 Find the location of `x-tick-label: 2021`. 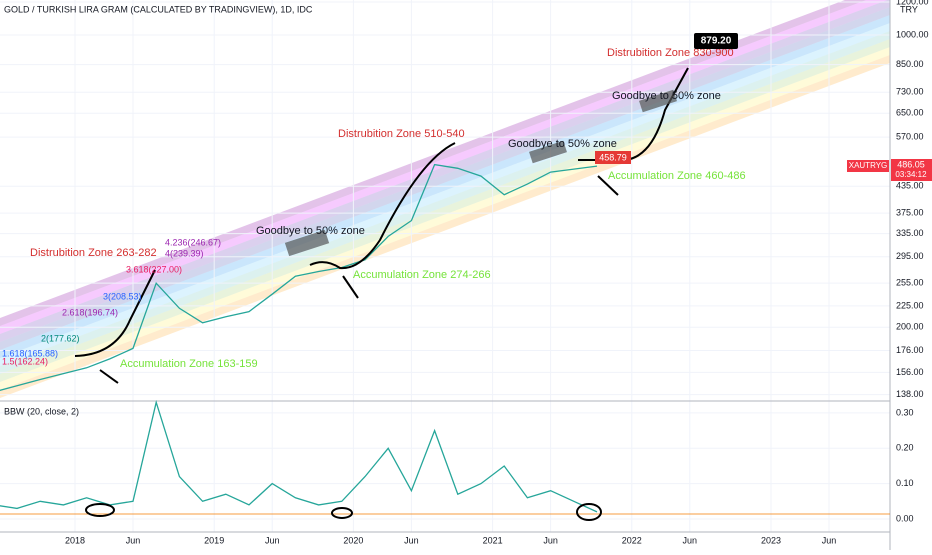

x-tick-label: 2021 is located at coordinates (493, 540).